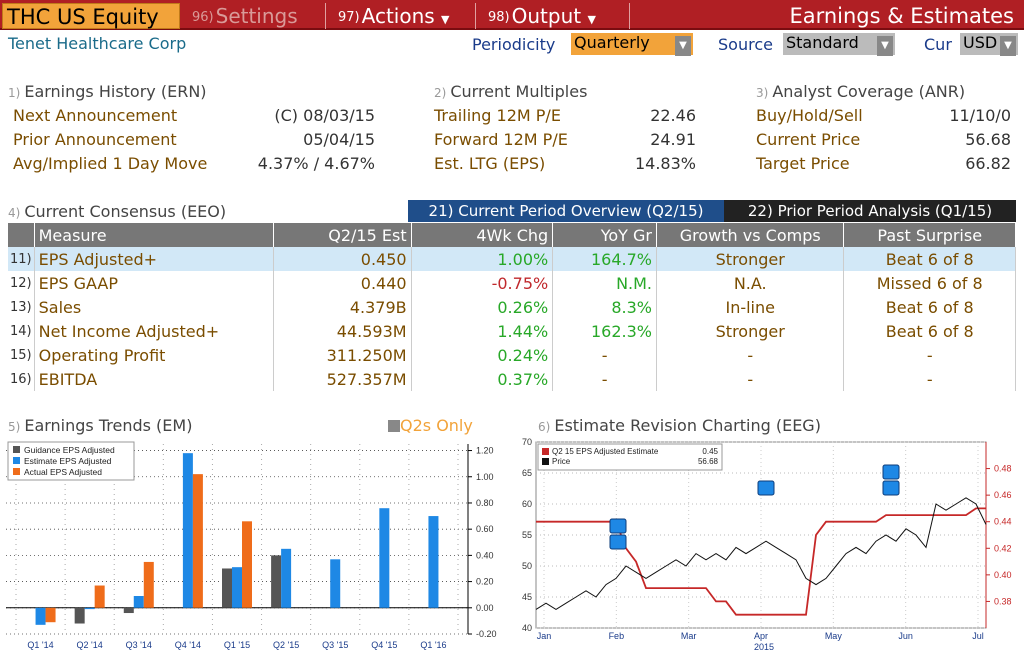  I want to click on surprise-cell: Beat 6 of 8, so click(929, 307).